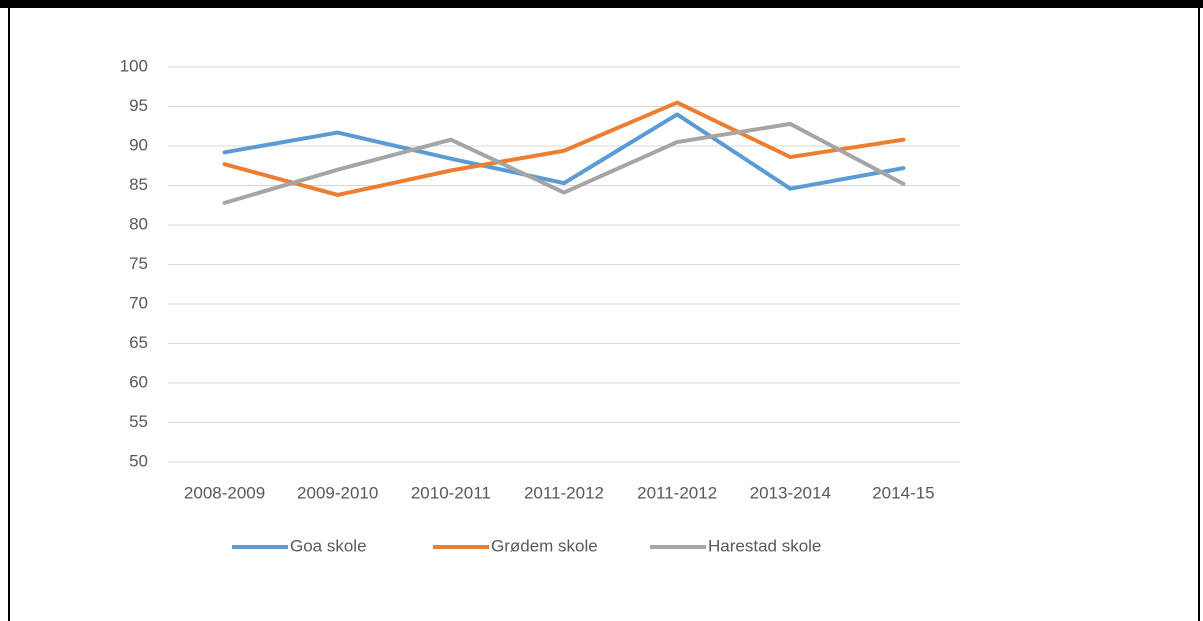  What do you see at coordinates (337, 492) in the screenshot?
I see `x-tick-label: 2009-2010` at bounding box center [337, 492].